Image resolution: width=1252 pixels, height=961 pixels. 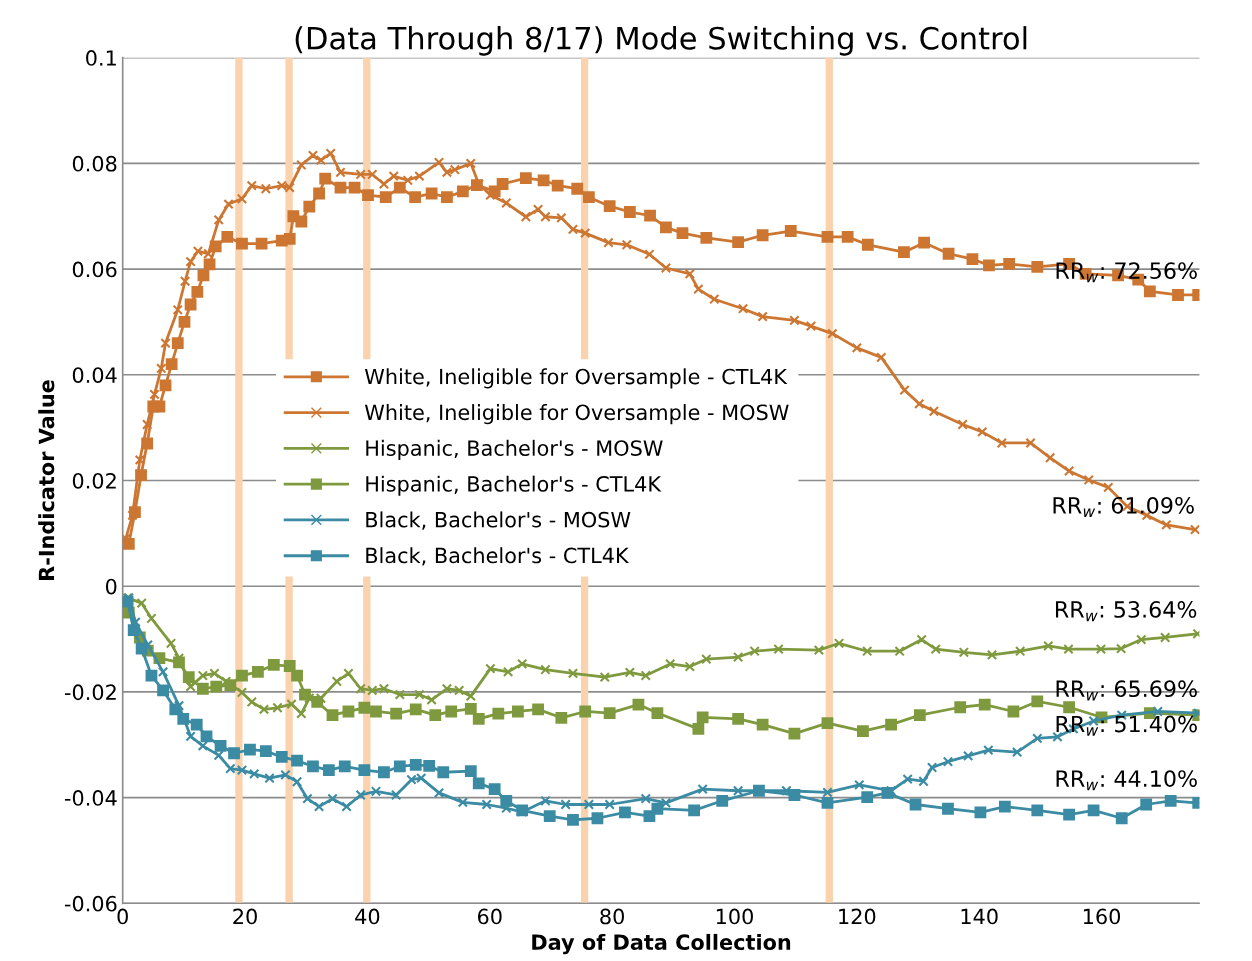 I want to click on x-tick-label: 160, so click(x=1102, y=916).